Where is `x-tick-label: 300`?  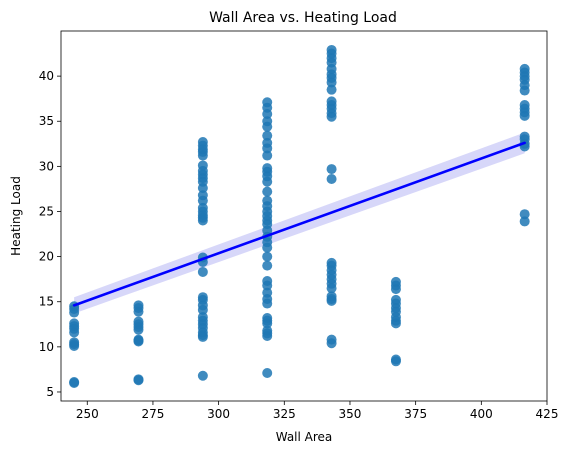
x-tick-label: 300 is located at coordinates (218, 414).